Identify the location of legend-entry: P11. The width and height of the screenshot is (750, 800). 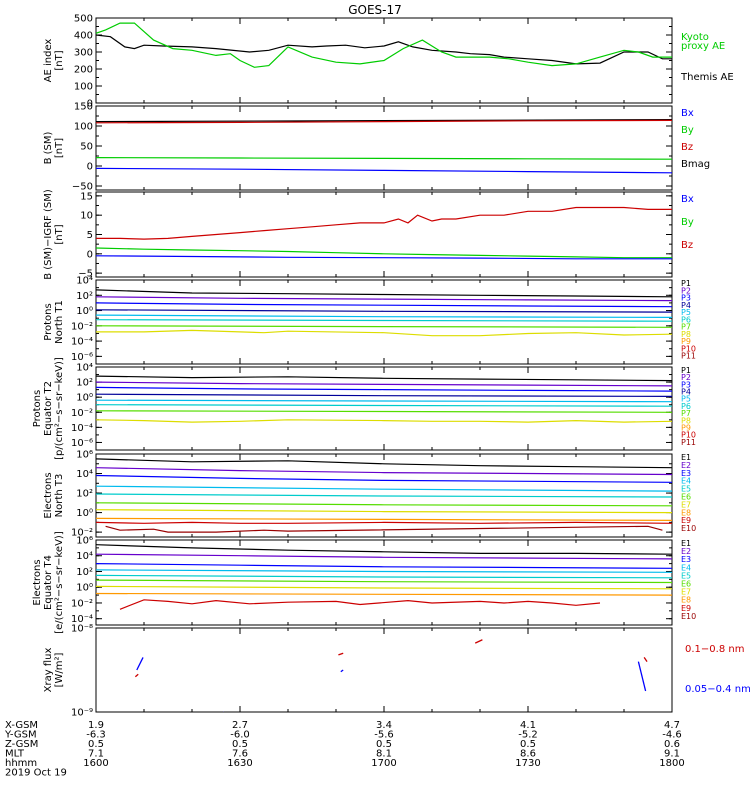
(688, 442).